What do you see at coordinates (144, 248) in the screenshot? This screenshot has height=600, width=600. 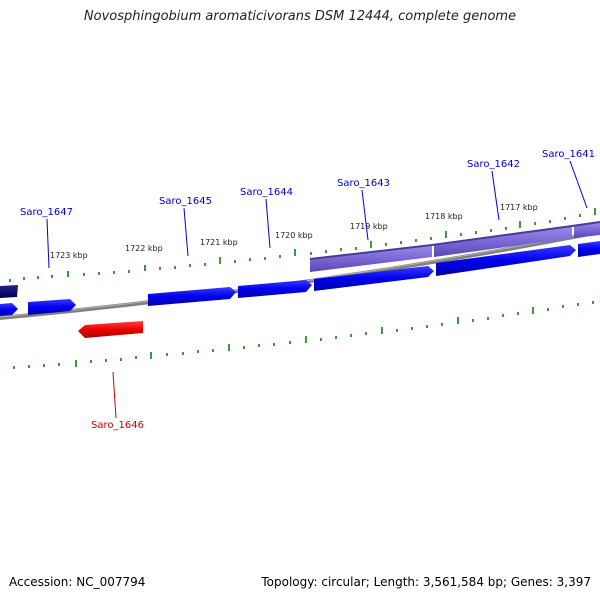 I see `scale-label: 1722 kbp` at bounding box center [144, 248].